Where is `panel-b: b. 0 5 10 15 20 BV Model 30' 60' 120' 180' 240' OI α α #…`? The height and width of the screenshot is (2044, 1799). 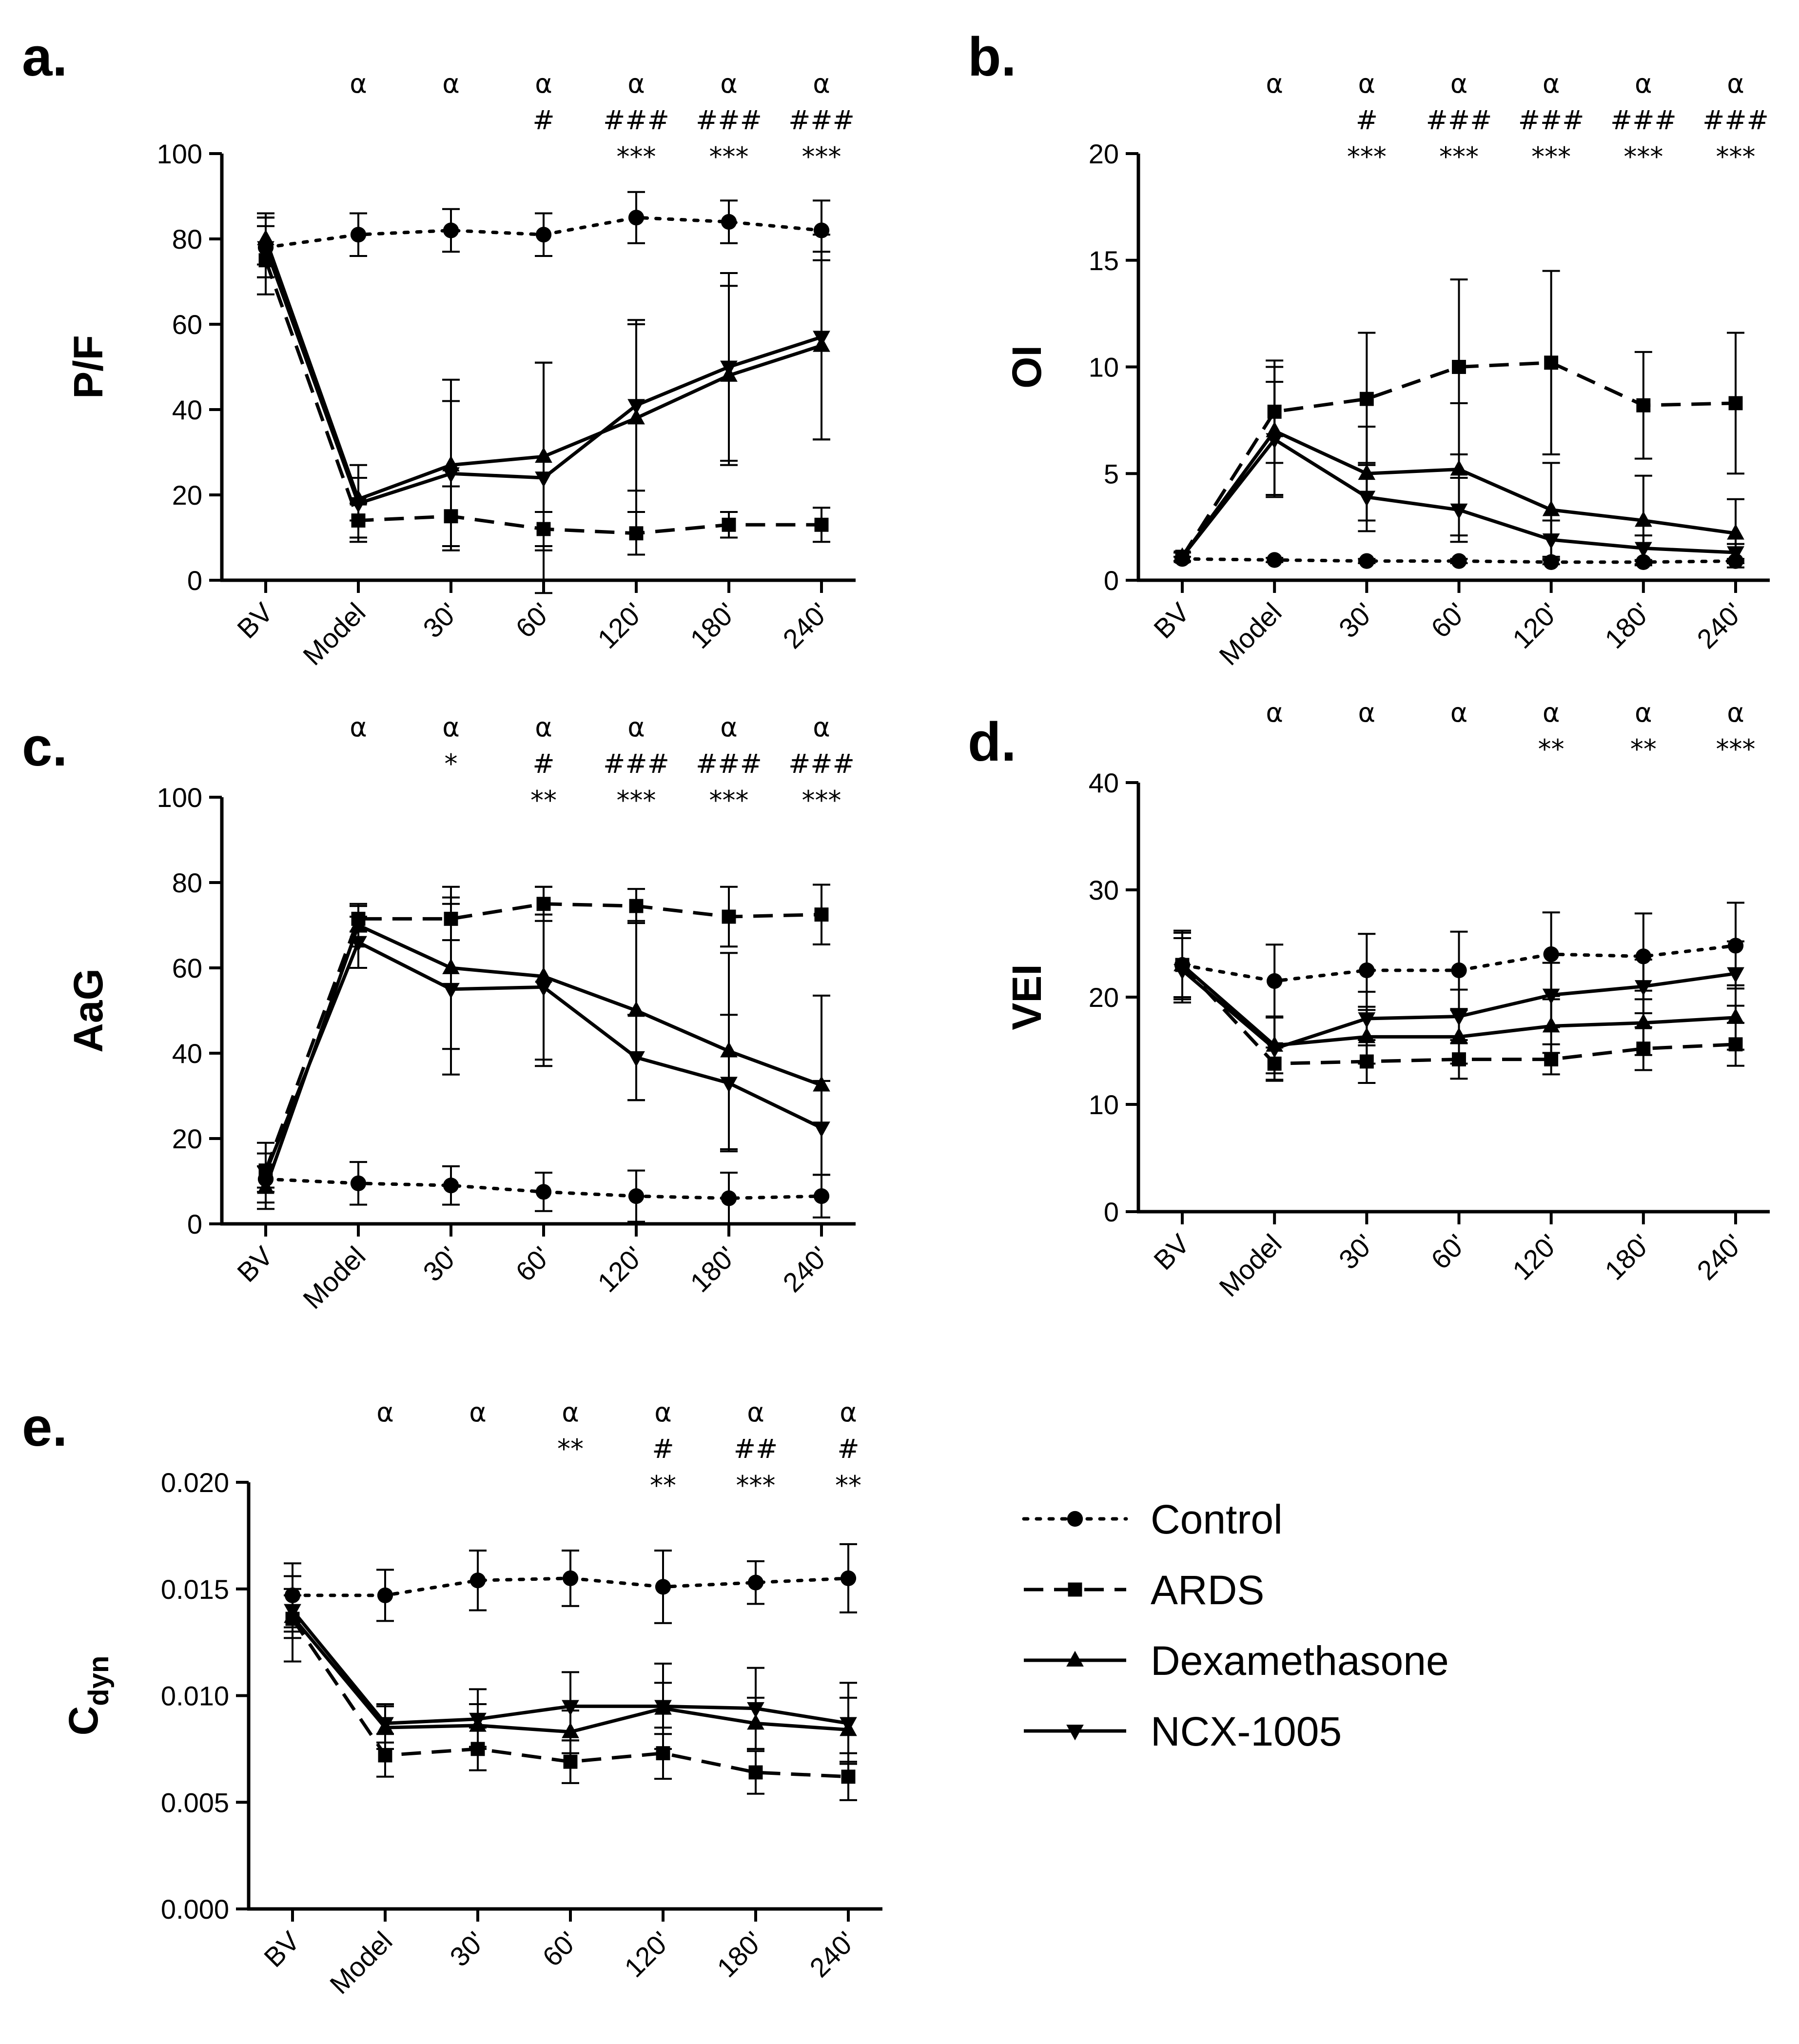 panel-b: b. 0 5 10 15 20 BV Model 30' 60' 120' 180' 240' OI α α #… is located at coordinates (1369, 348).